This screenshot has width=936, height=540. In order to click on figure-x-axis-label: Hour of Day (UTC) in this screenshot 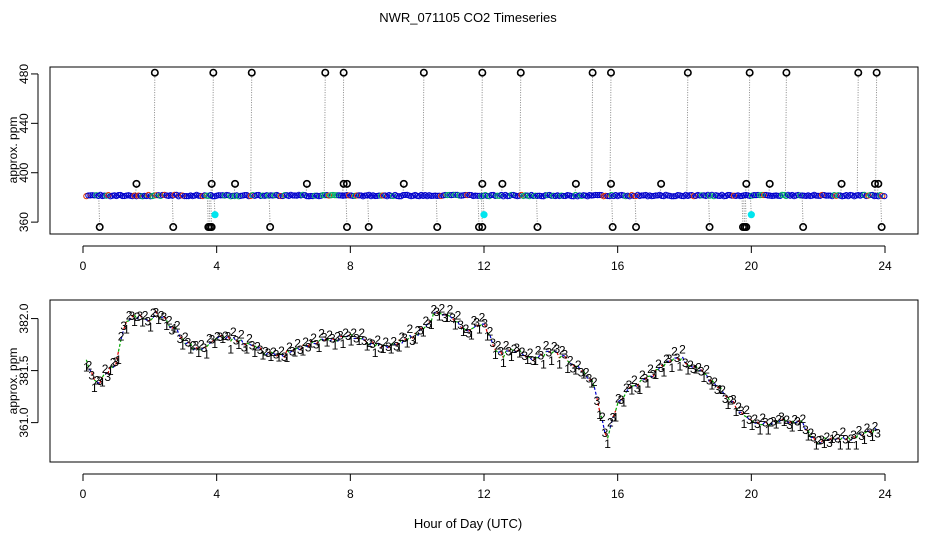, I will do `click(468, 523)`.